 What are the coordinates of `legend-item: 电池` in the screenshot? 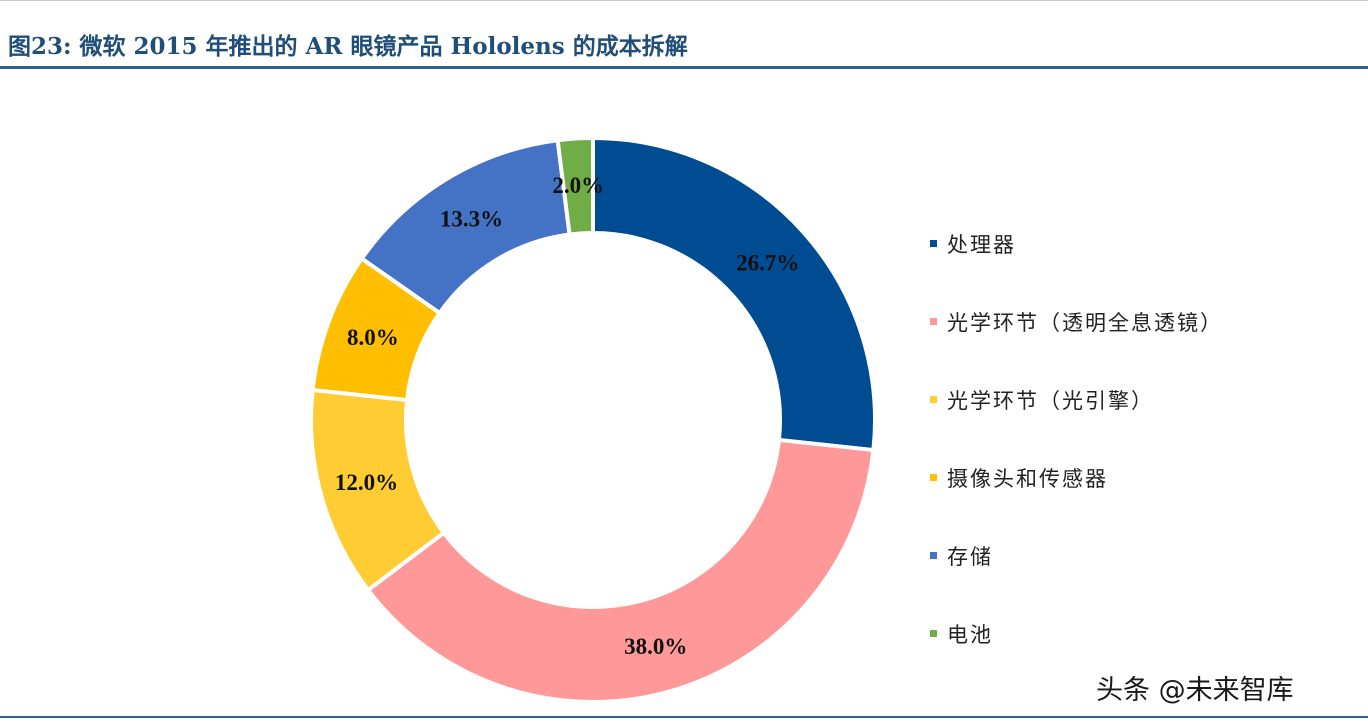 It's located at (1076, 658).